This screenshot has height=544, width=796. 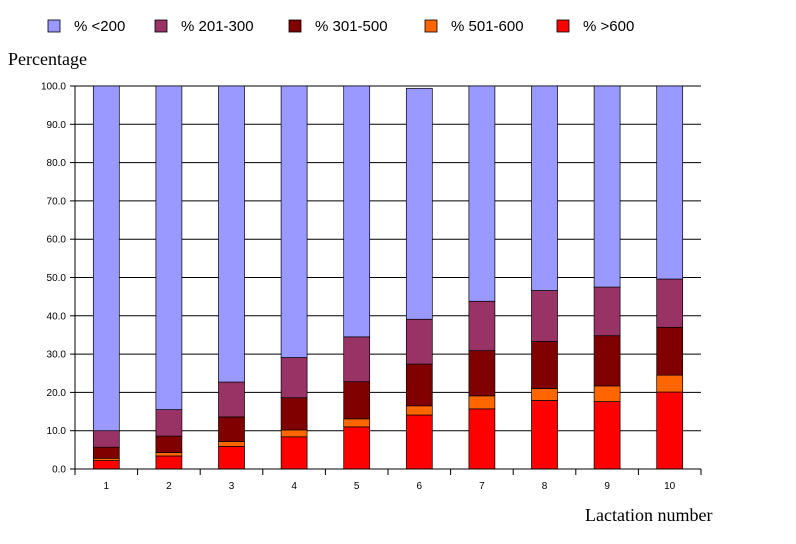 I want to click on x-tick-label: 7, so click(x=482, y=486).